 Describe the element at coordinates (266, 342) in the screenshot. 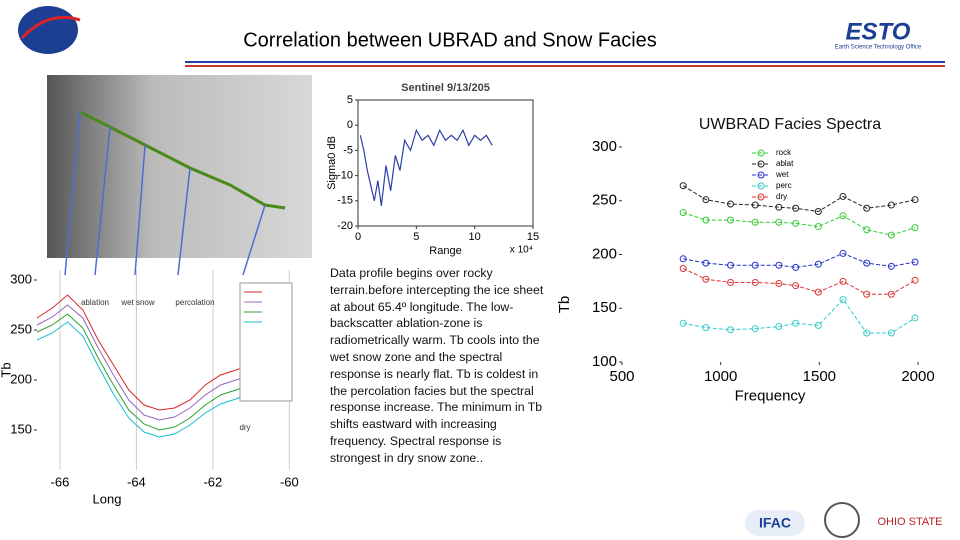

I see `legend-box` at that location.